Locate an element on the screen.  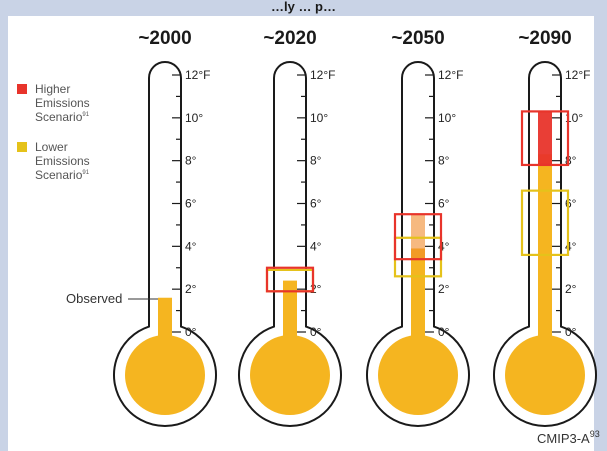
source-ref: 93 is located at coordinates (595, 434).